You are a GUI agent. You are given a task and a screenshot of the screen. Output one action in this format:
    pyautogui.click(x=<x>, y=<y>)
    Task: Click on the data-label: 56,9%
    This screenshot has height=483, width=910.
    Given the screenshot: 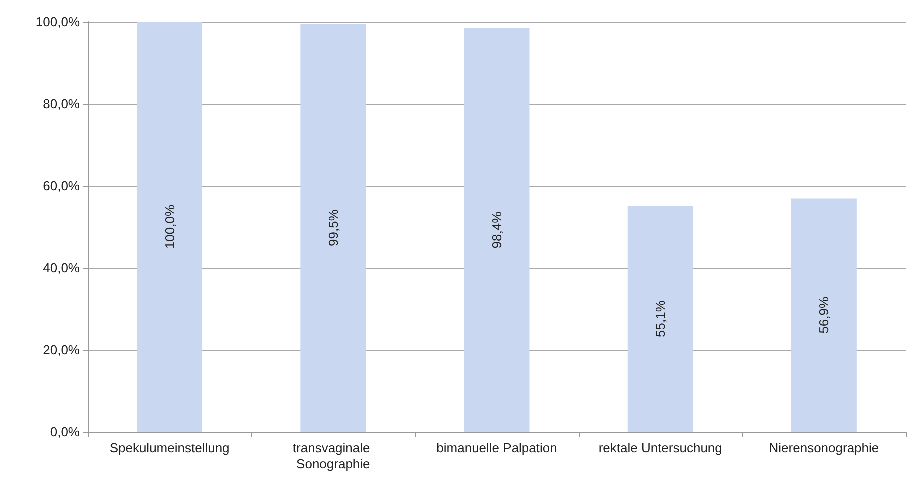 What is the action you would take?
    pyautogui.click(x=824, y=315)
    